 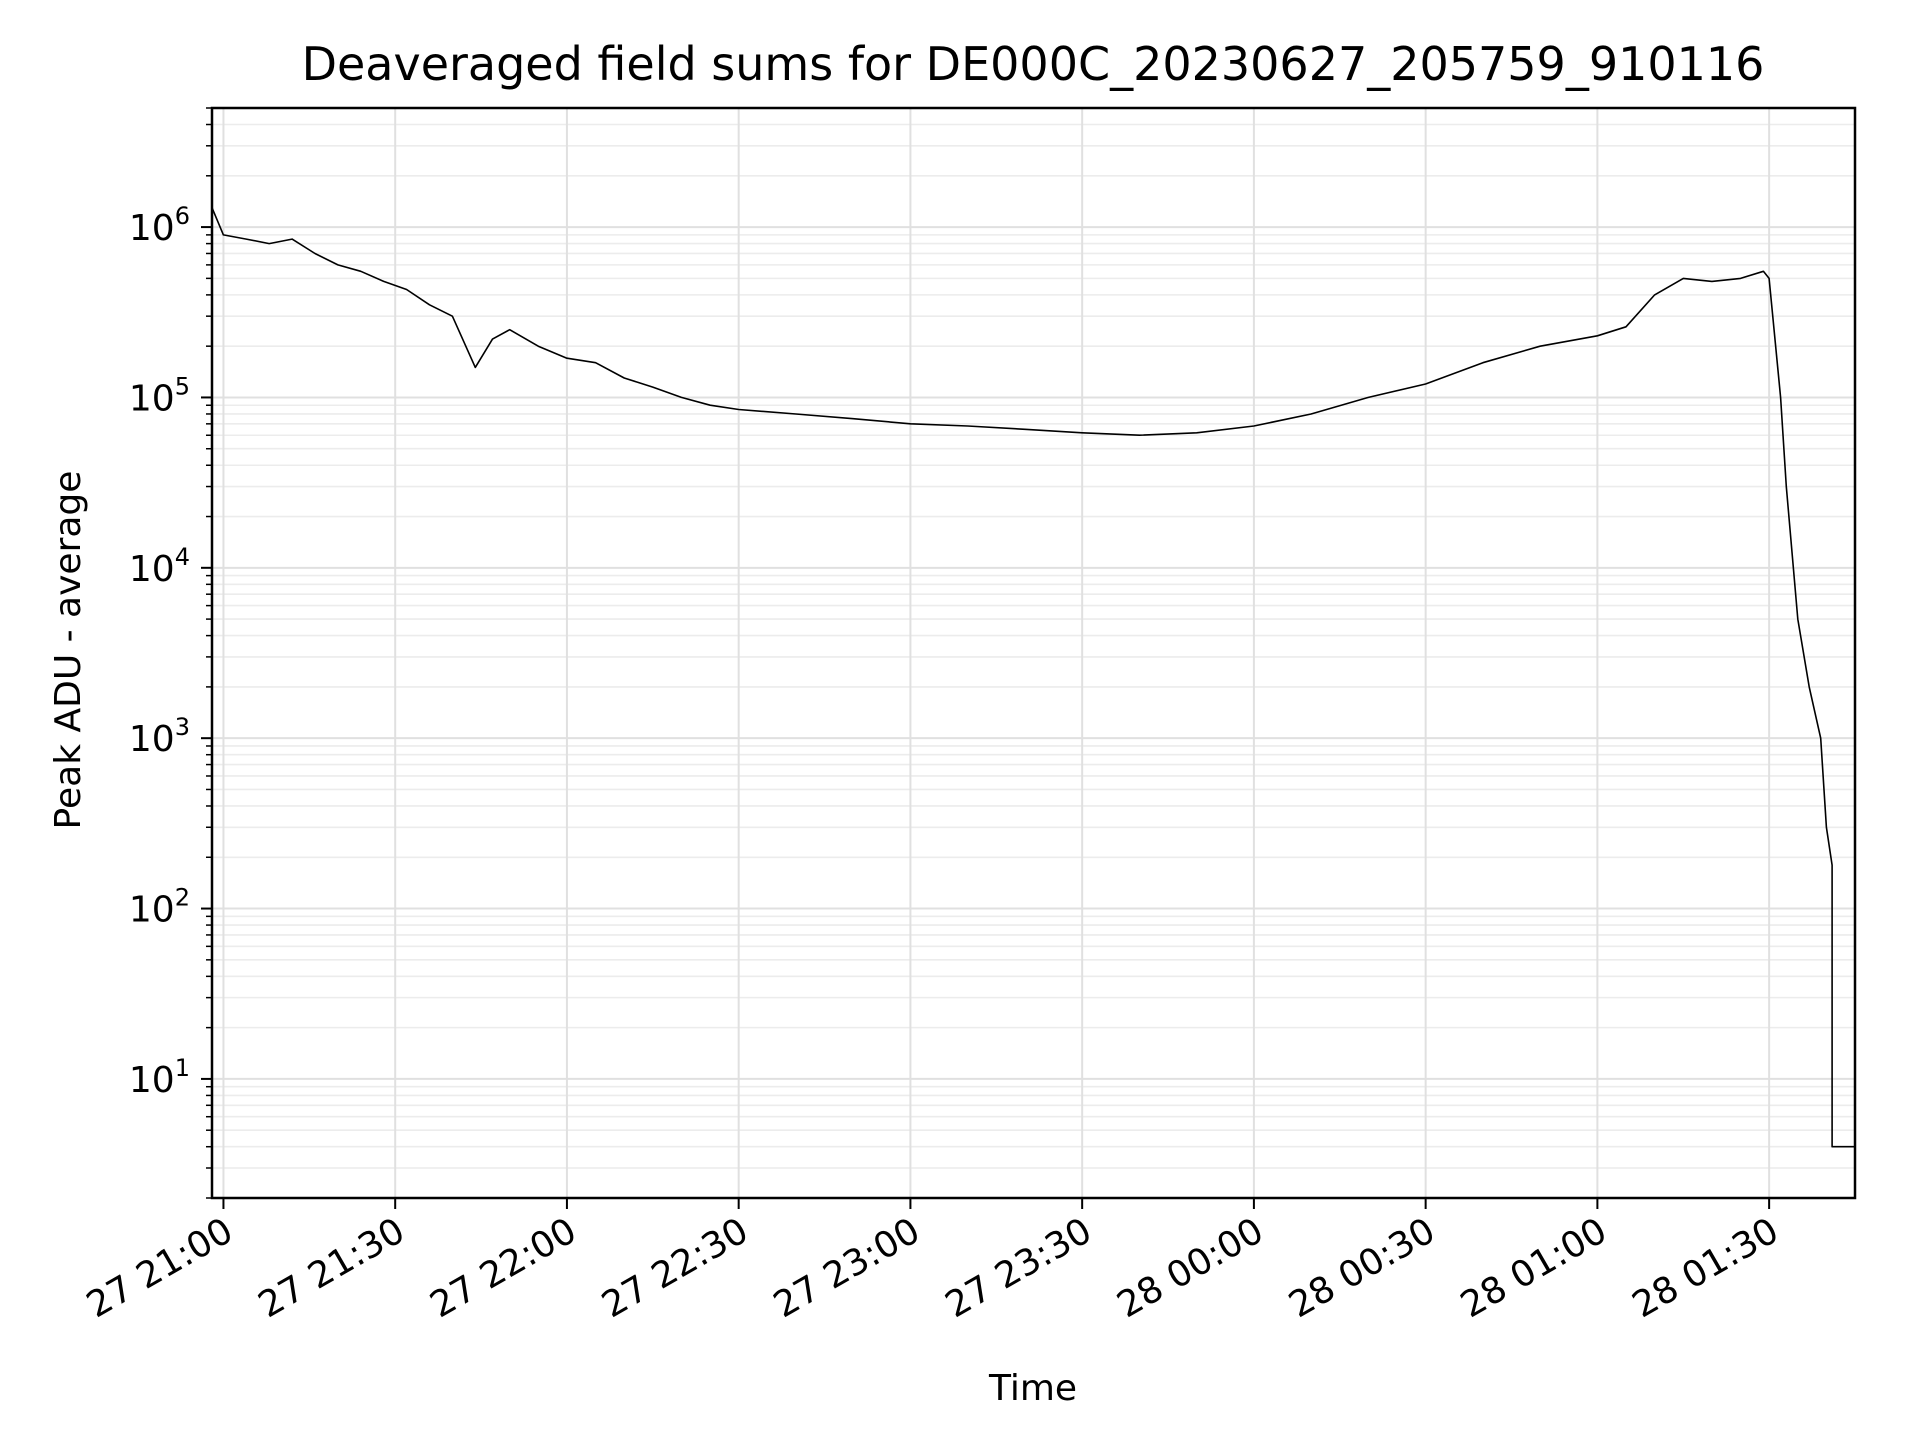 What do you see at coordinates (159, 1077) in the screenshot?
I see `y-tick-label: 10¹` at bounding box center [159, 1077].